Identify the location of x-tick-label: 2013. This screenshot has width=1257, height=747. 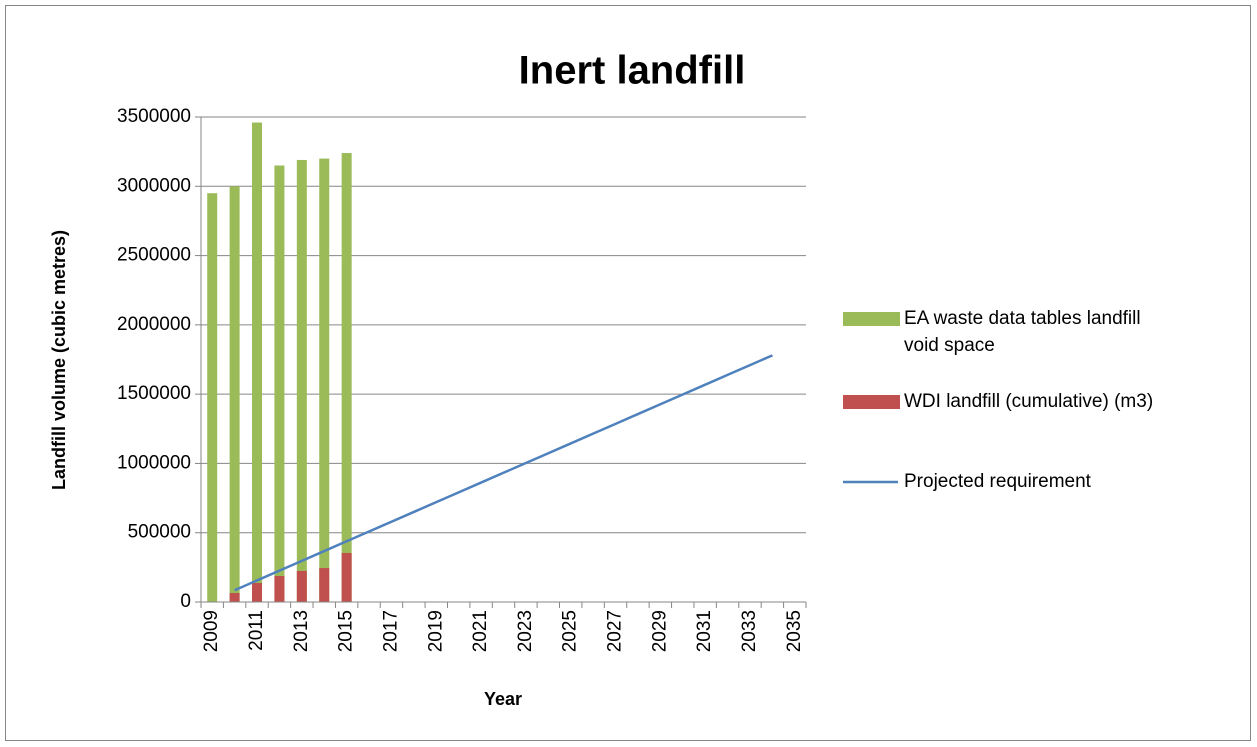
(301, 631).